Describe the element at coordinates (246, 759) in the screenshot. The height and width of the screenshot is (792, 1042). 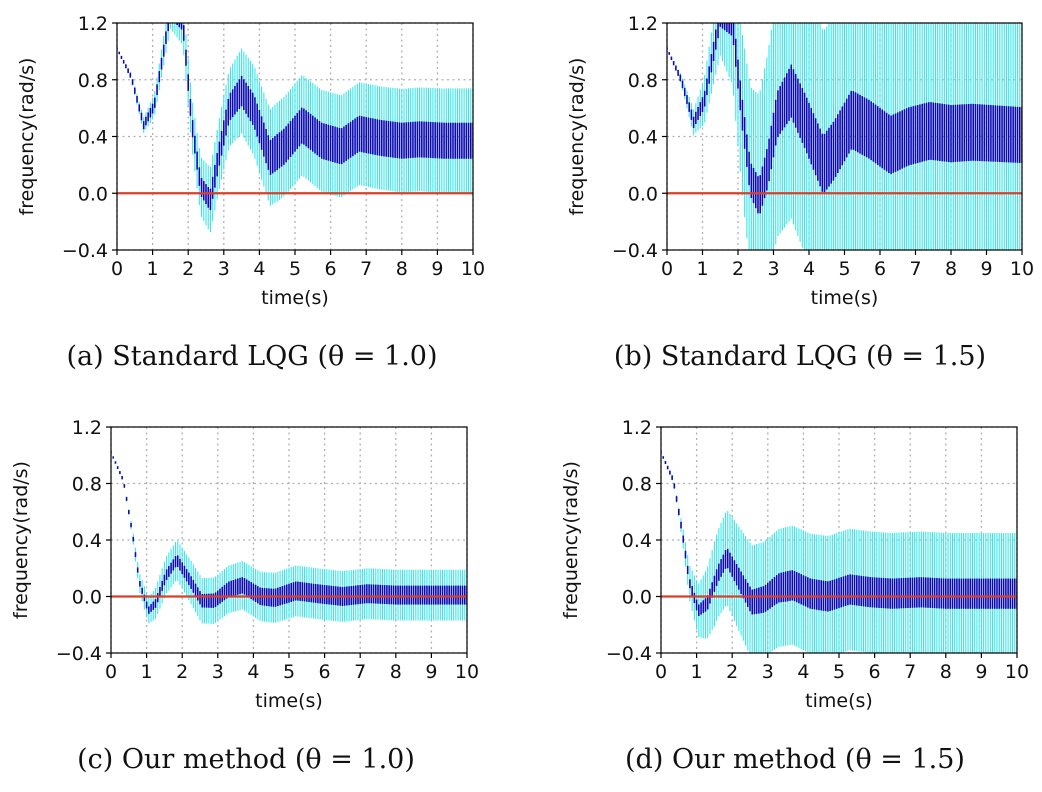
I see `subfigure-caption: (c) Our method (θ = 1.0)` at that location.